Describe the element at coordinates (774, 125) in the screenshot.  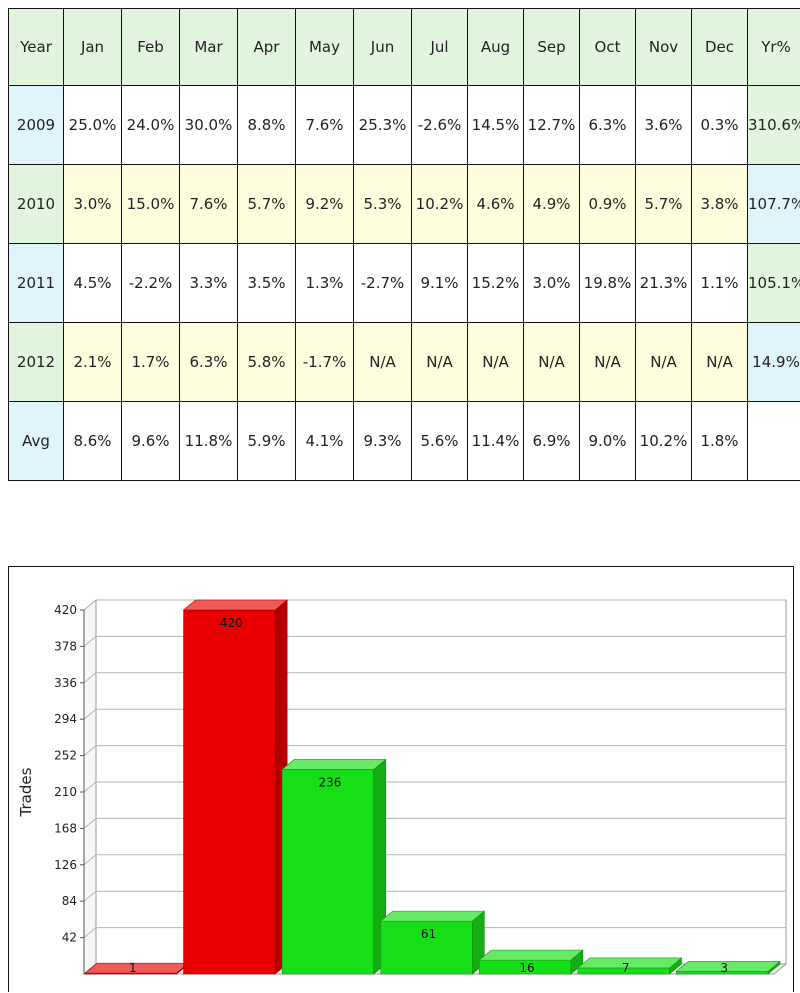
I see `year-total-cell: 310.6%` at that location.